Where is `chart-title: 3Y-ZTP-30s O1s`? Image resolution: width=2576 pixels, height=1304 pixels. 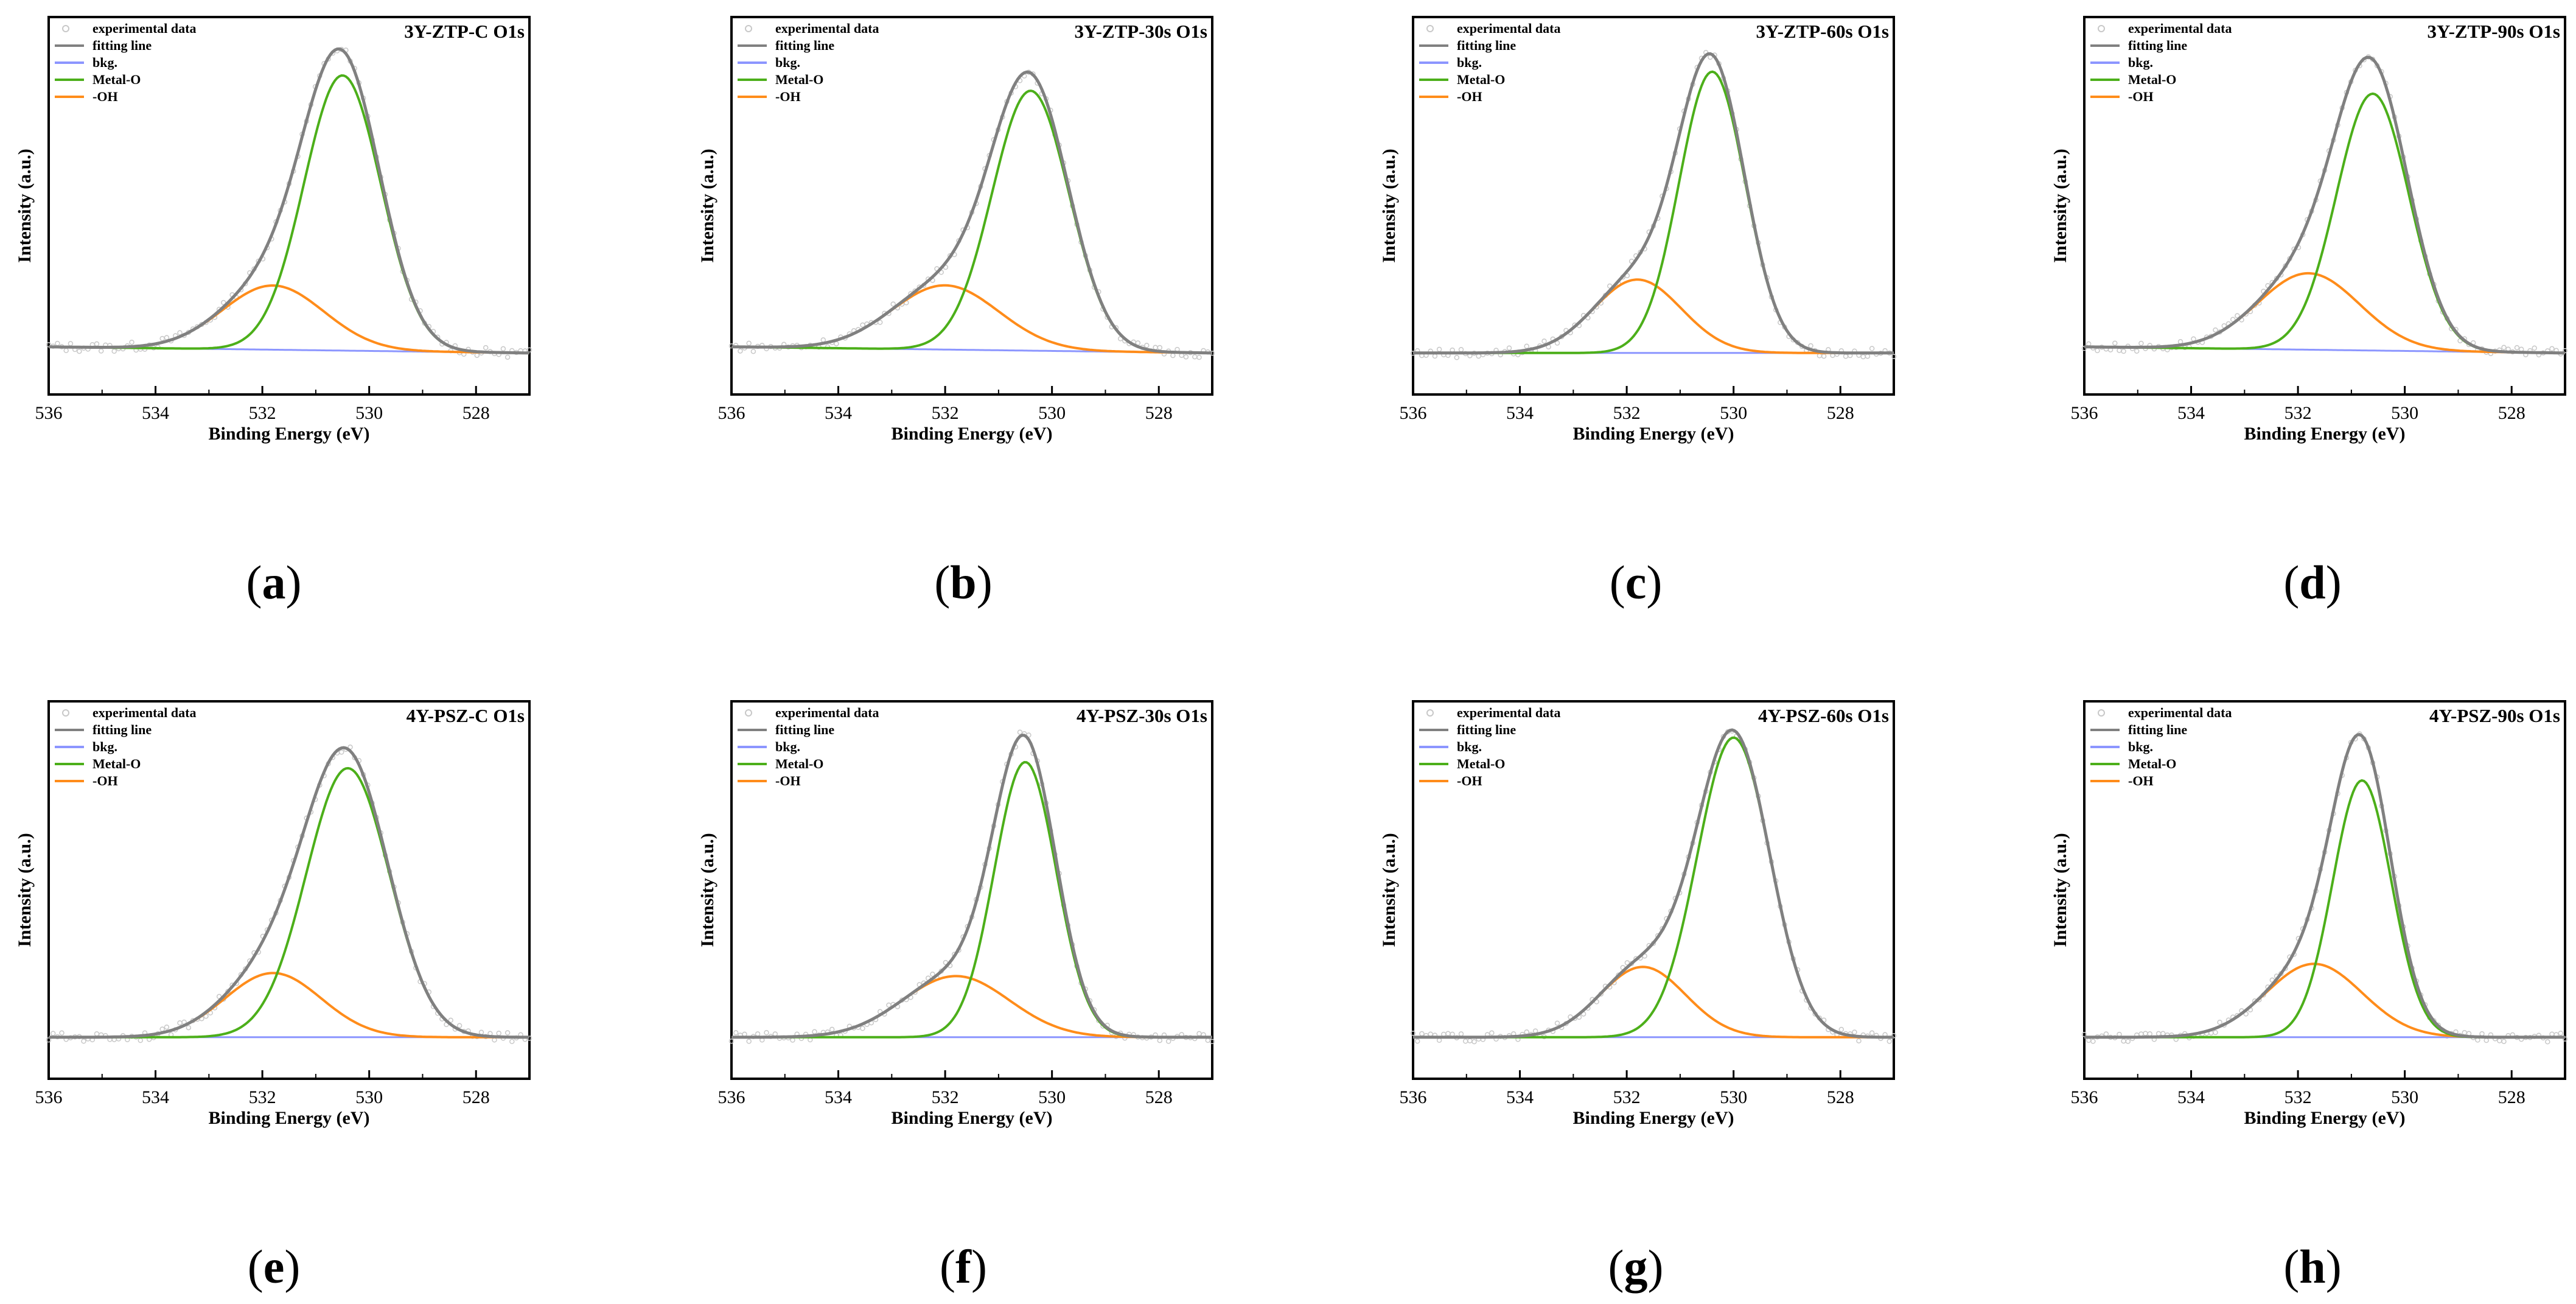
chart-title: 3Y-ZTP-30s O1s is located at coordinates (1141, 31).